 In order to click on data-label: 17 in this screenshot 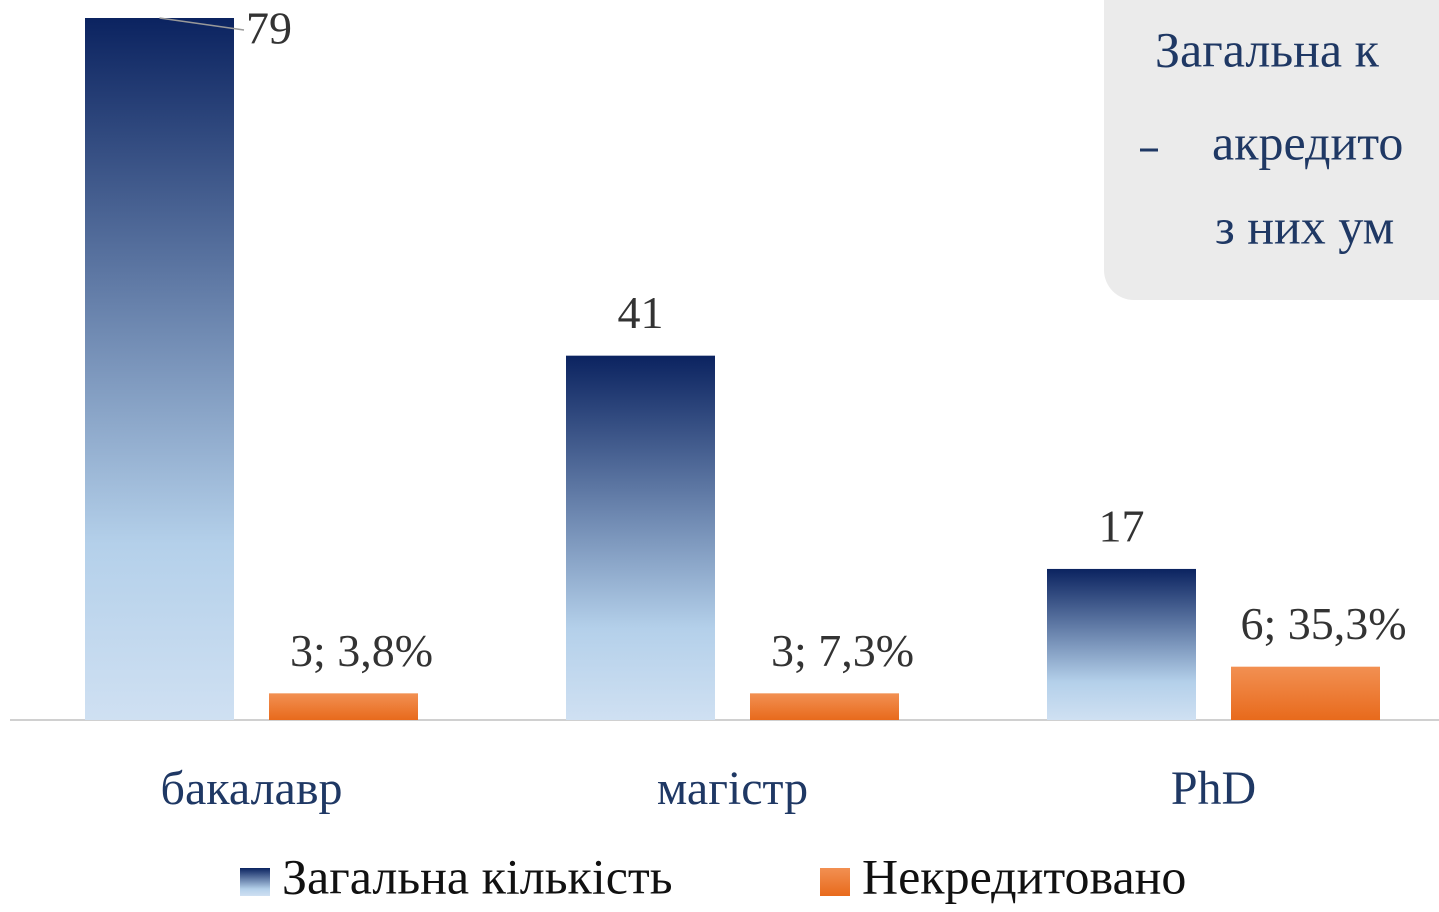, I will do `click(1122, 525)`.